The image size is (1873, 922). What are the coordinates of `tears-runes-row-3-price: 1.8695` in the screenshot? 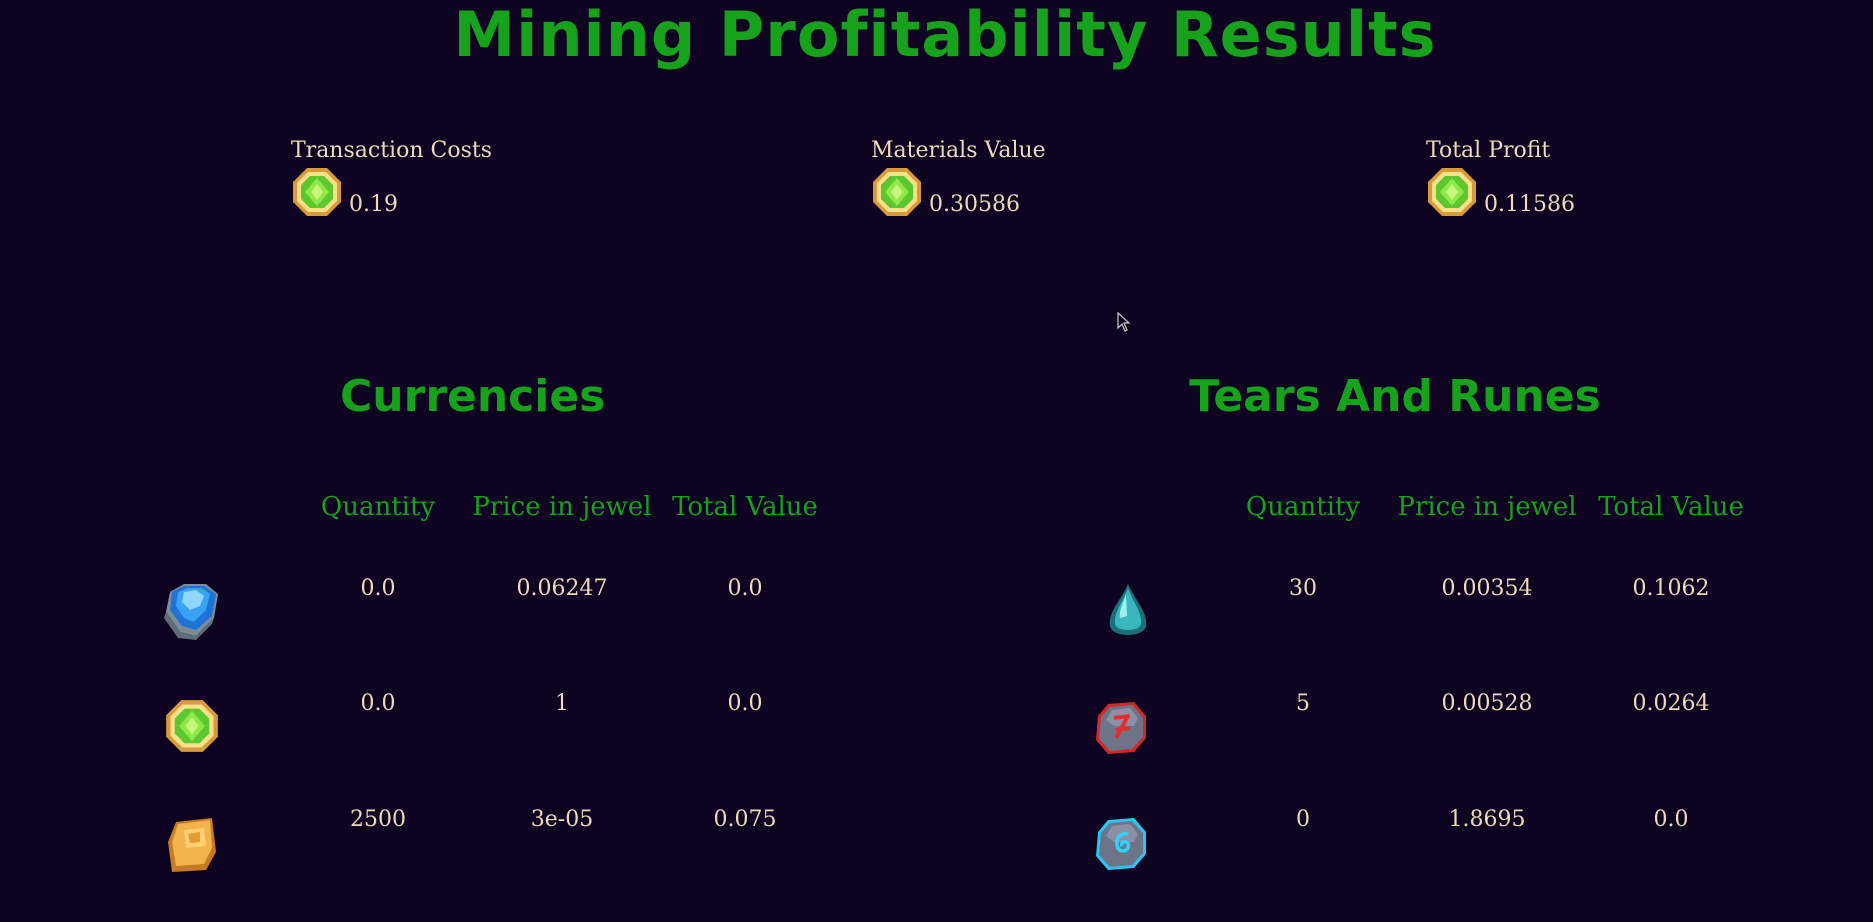 It's located at (1487, 819).